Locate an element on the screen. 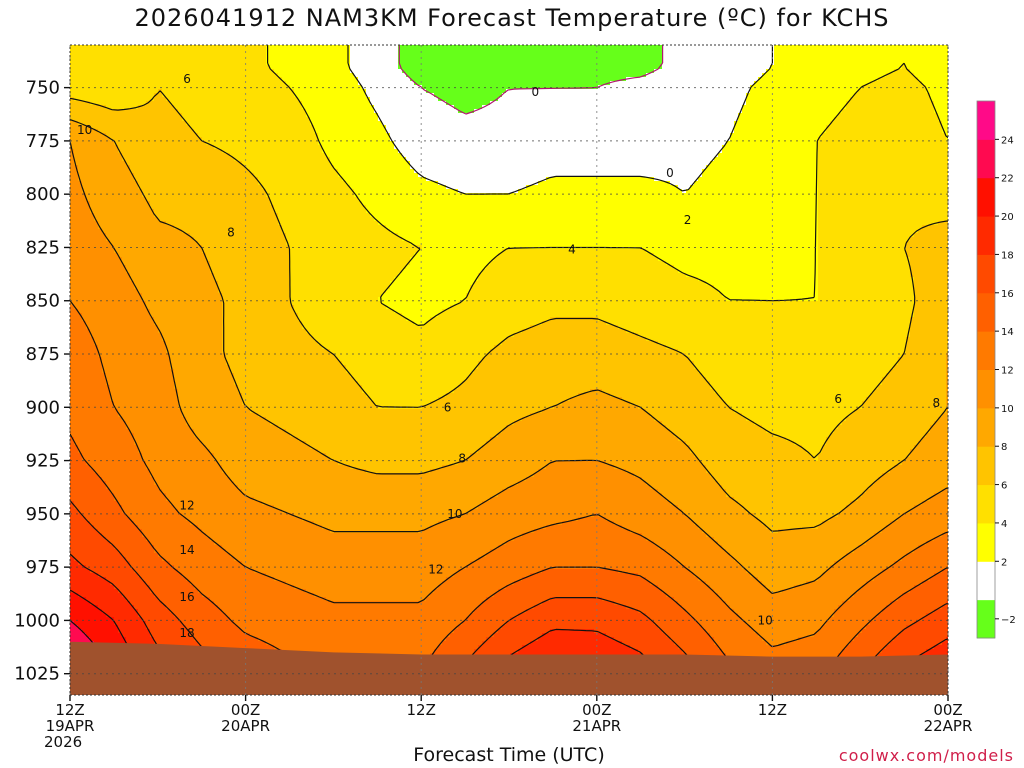 This screenshot has width=1024, height=768. contour-label: 4 is located at coordinates (572, 250).